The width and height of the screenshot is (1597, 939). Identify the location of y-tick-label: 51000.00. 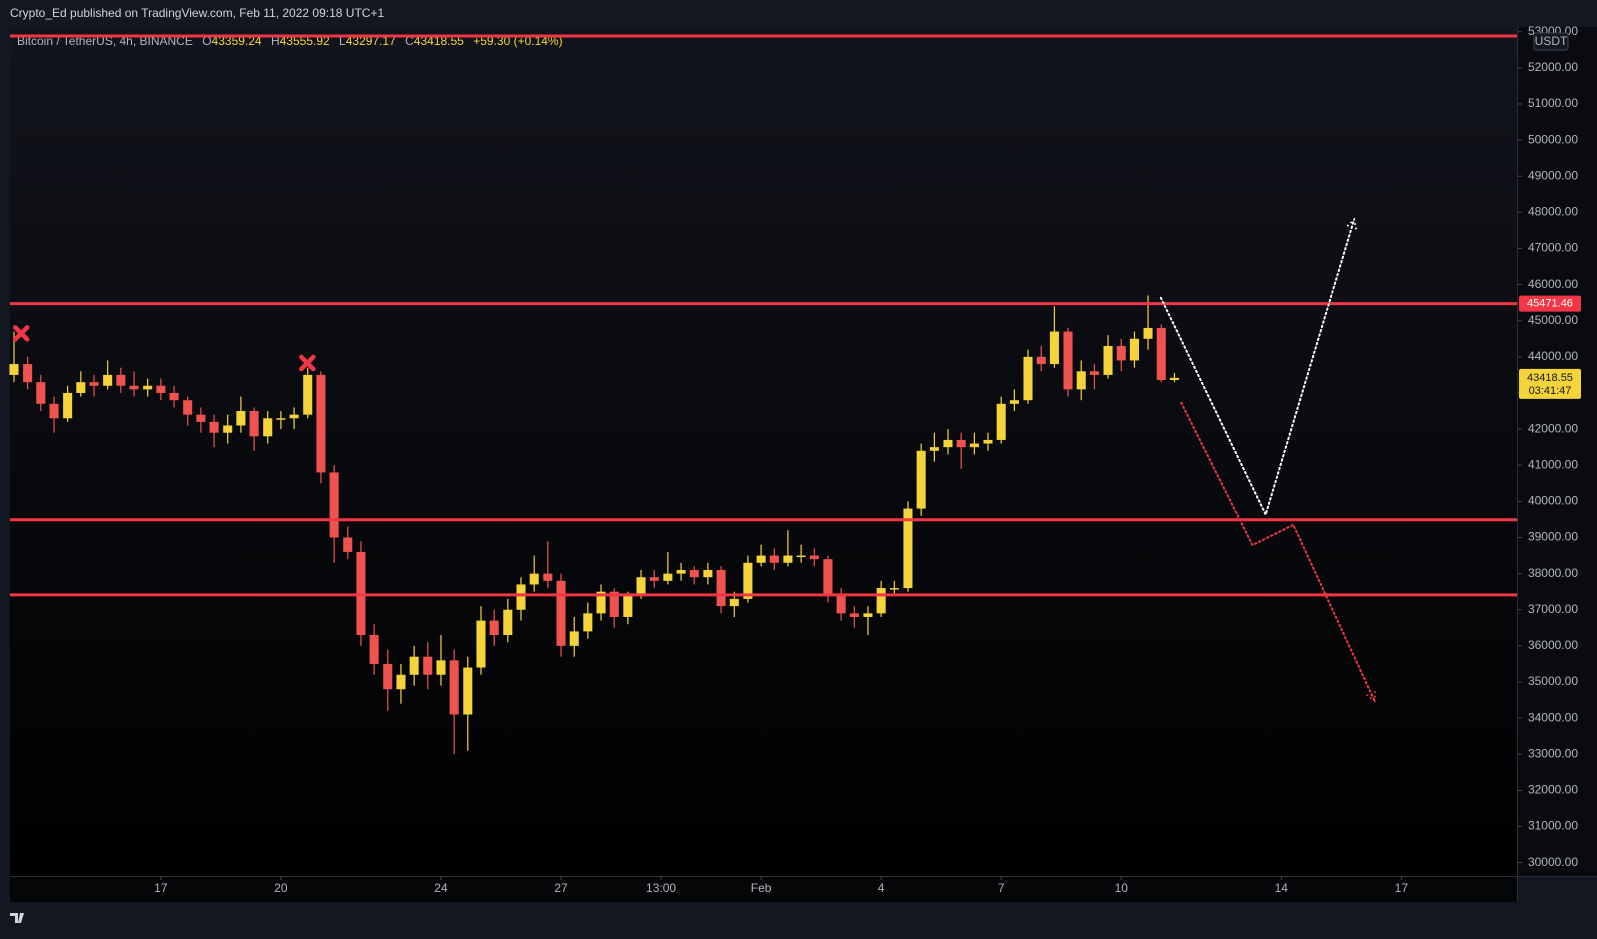
(1553, 103).